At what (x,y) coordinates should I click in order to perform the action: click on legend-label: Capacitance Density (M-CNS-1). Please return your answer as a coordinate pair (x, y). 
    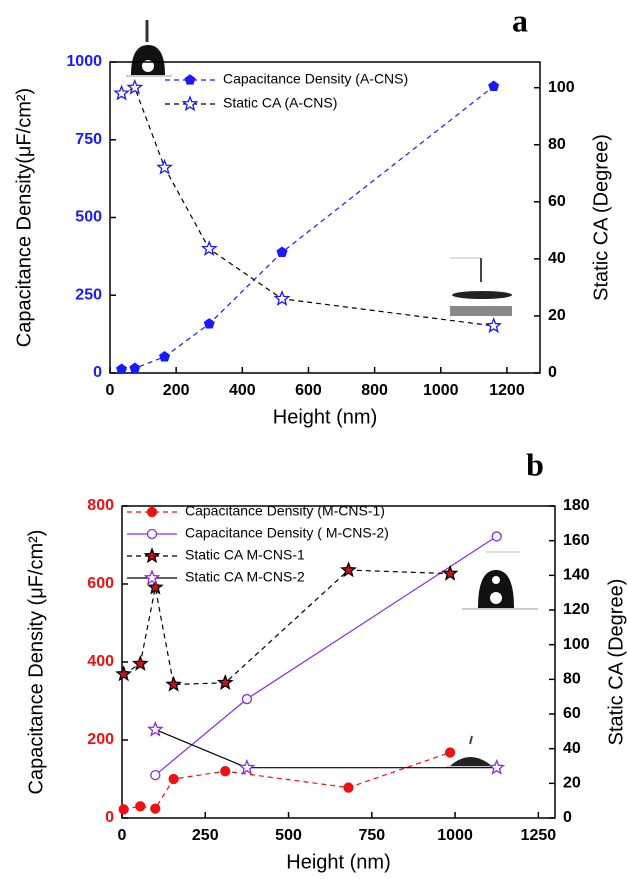
    Looking at the image, I should click on (285, 511).